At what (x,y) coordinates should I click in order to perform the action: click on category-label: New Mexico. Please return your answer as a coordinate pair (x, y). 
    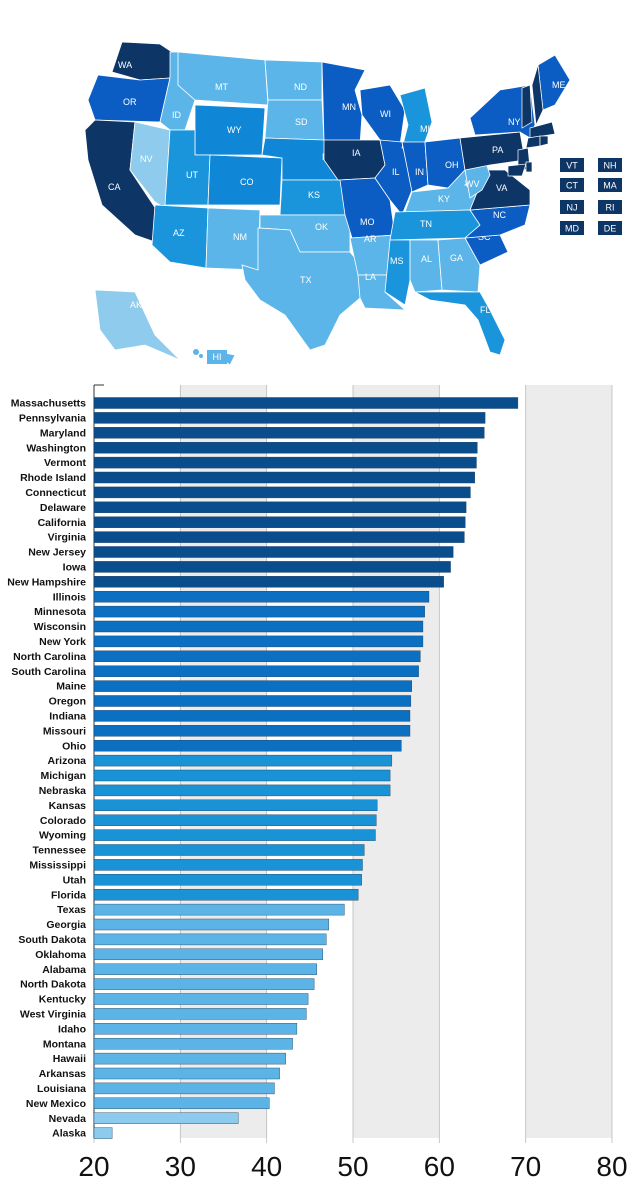
    Looking at the image, I should click on (56, 1104).